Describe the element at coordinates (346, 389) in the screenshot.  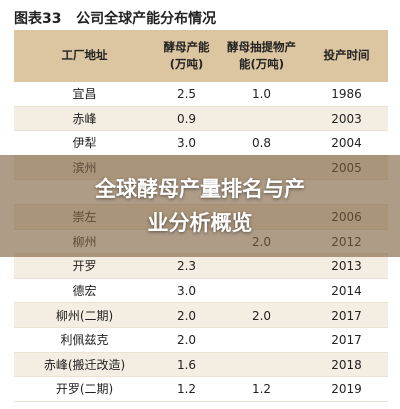
I see `table-cell: 2019` at that location.